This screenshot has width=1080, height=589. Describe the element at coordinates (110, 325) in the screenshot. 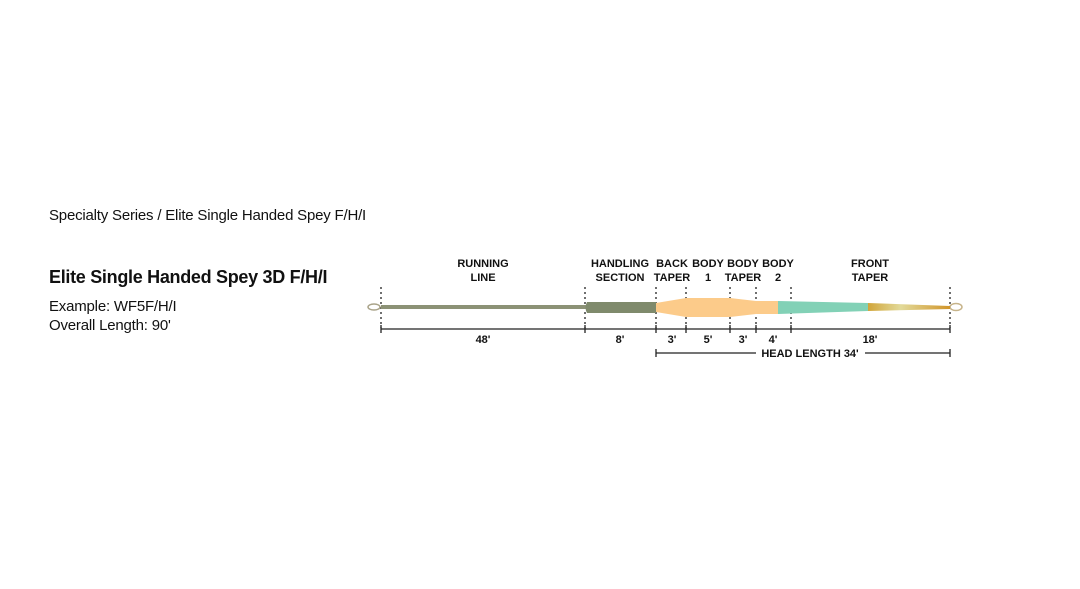

I see `overall-length-text: Overall Length: 90'` at that location.